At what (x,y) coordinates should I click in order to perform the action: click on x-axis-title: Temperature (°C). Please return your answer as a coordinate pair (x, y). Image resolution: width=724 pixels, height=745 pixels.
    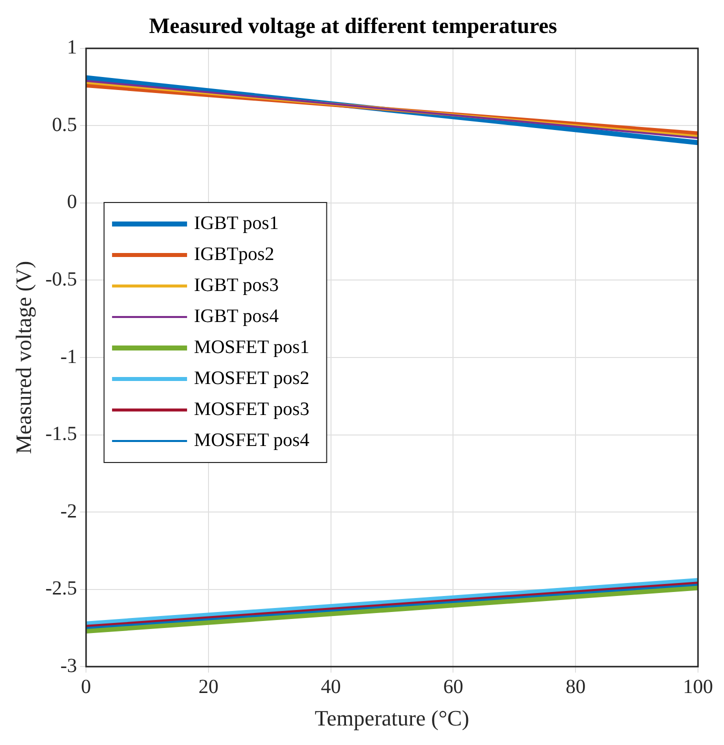
    Looking at the image, I should click on (392, 718).